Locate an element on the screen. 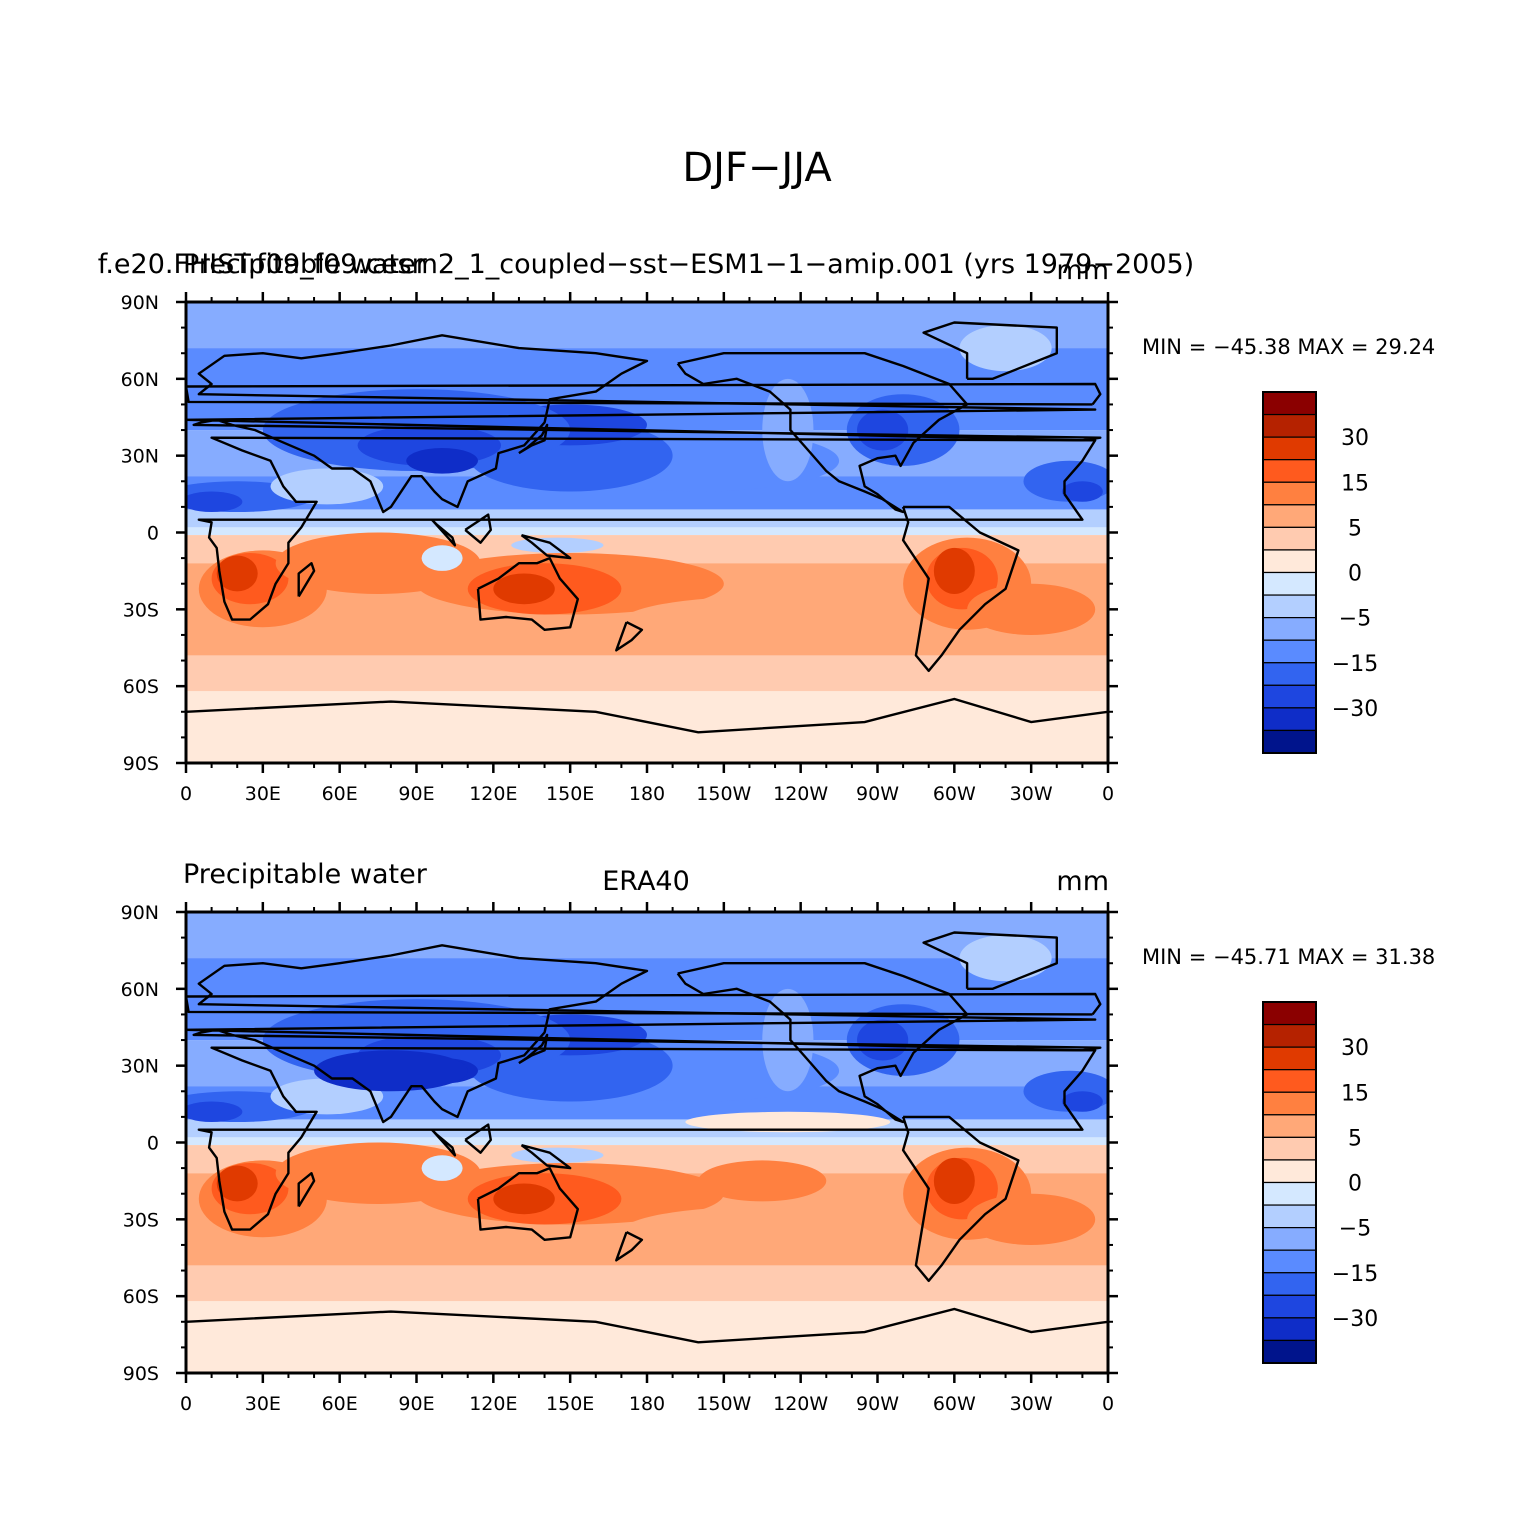 The image size is (1526, 1538). colorbar-label: −30 is located at coordinates (1355, 709).